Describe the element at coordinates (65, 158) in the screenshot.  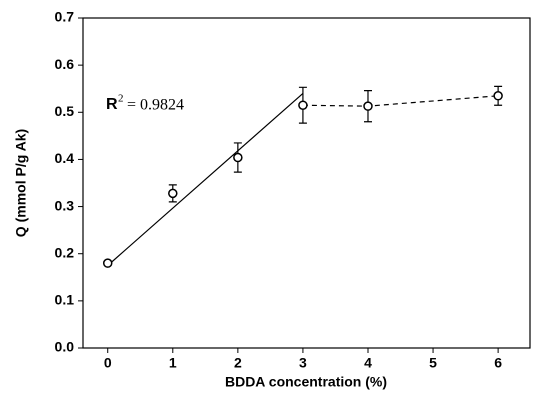
I see `y-tick-label: 0.4` at that location.